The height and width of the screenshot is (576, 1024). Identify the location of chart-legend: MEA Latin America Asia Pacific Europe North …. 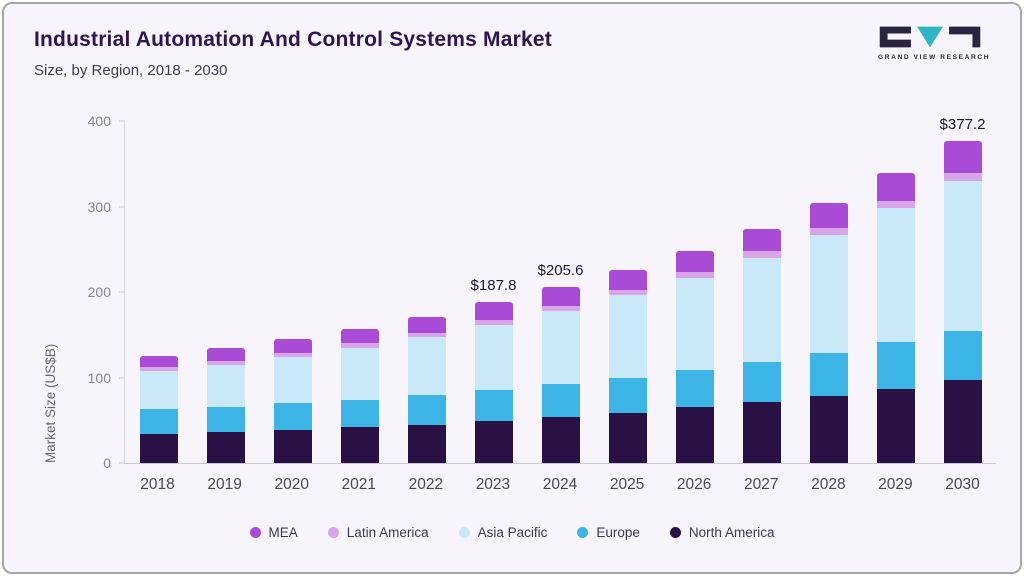
(512, 532).